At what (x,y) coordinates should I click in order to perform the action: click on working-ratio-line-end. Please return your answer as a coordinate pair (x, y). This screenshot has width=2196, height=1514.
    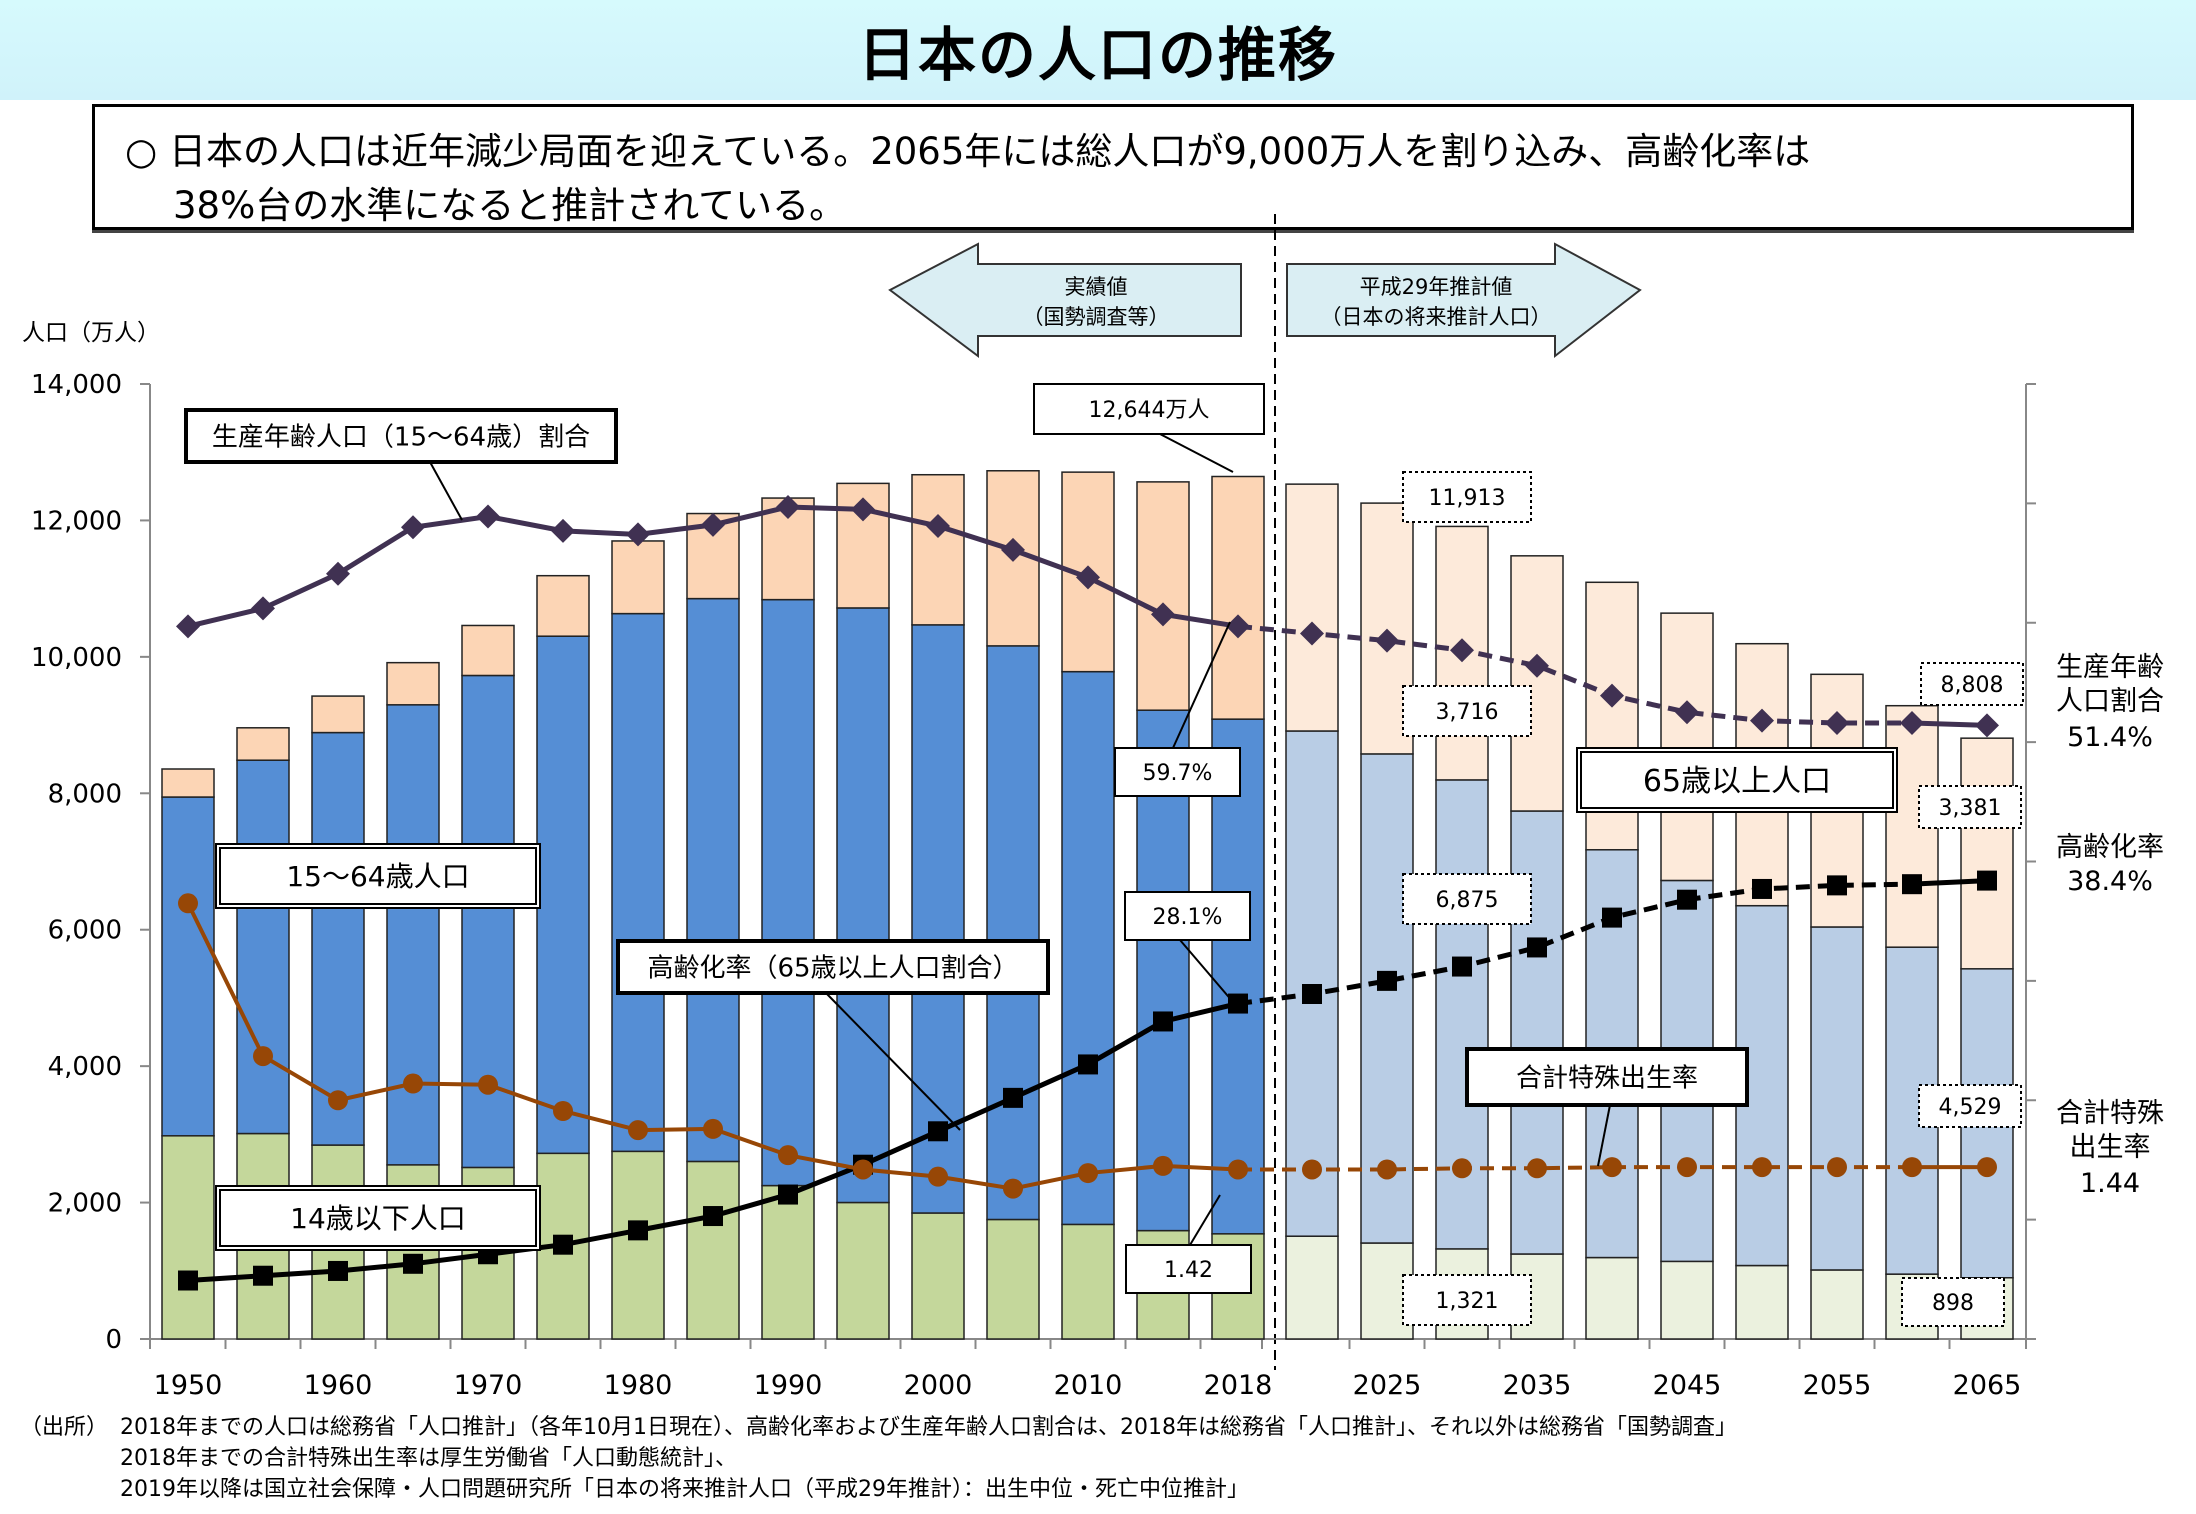
    Looking at the image, I should click on (1949, 724).